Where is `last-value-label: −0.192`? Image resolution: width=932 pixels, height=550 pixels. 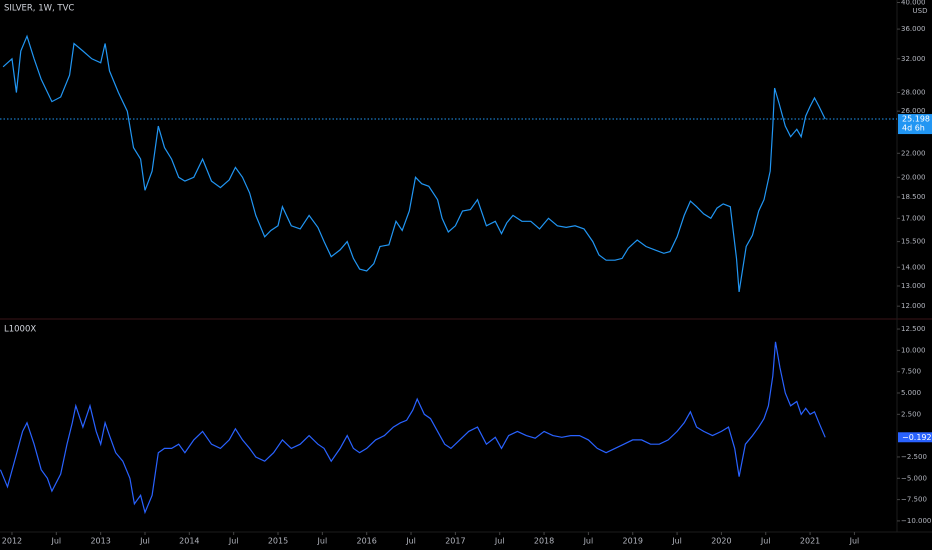
last-value-label: −0.192 is located at coordinates (917, 437).